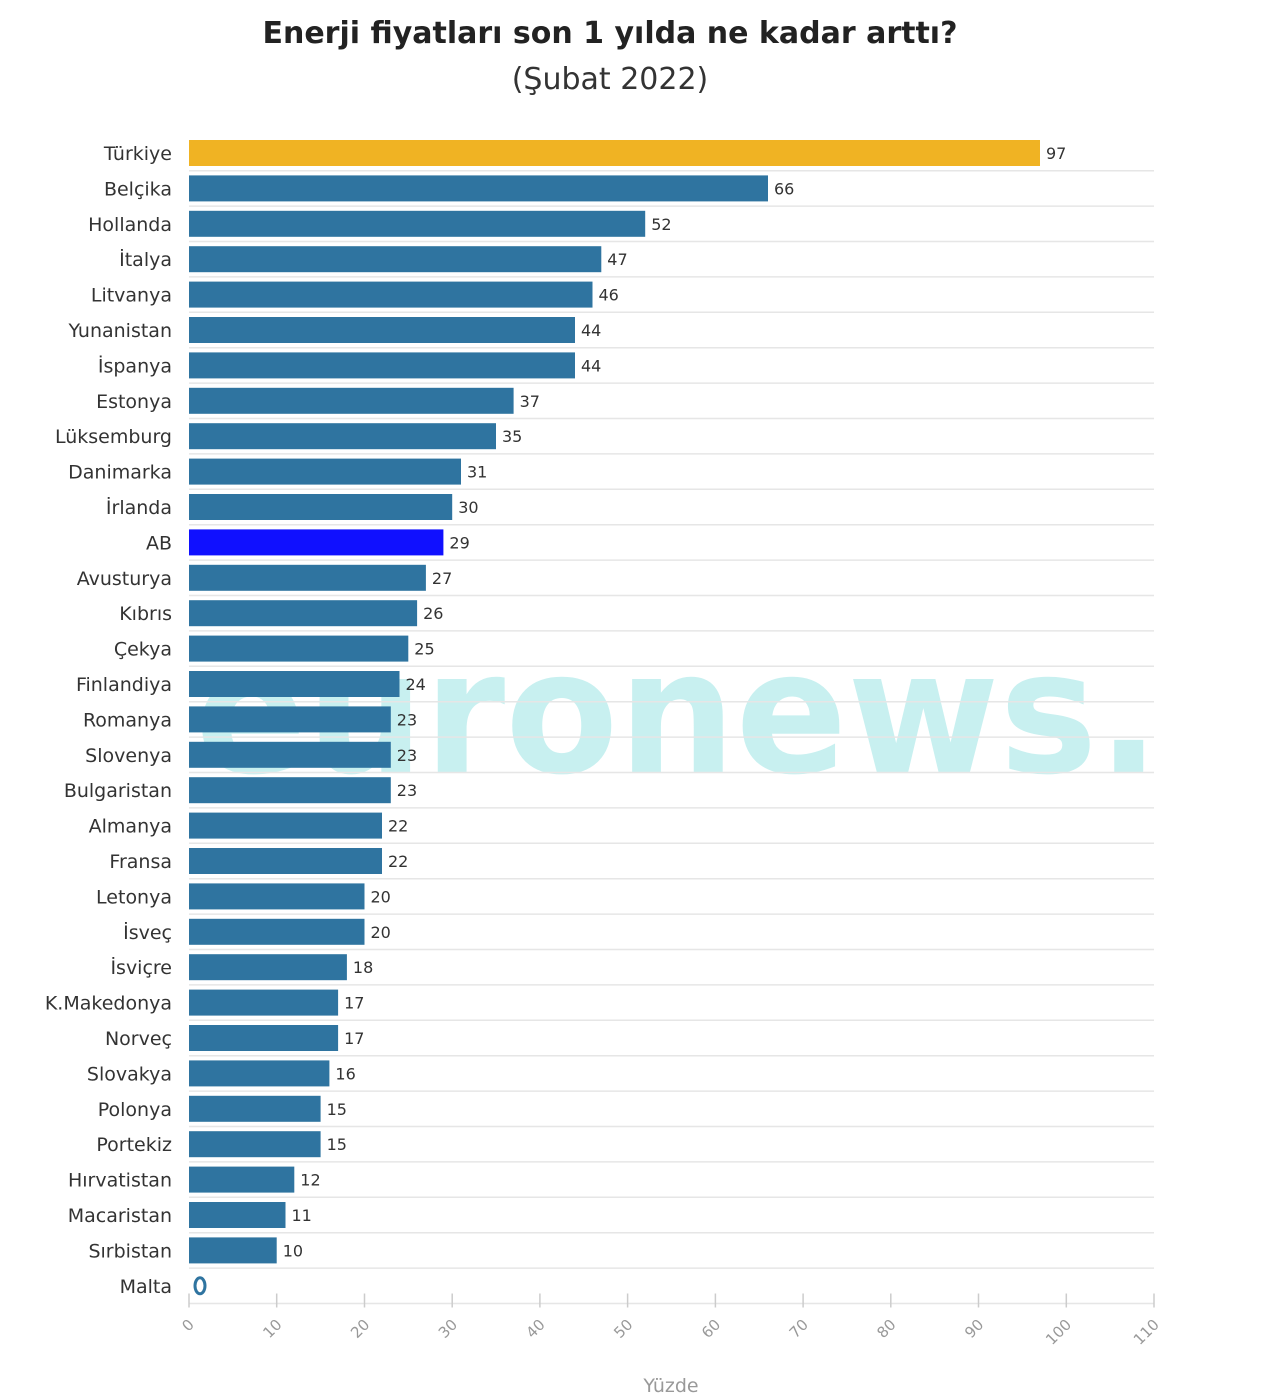 The height and width of the screenshot is (1394, 1280). I want to click on category-label: Belçika, so click(138, 189).